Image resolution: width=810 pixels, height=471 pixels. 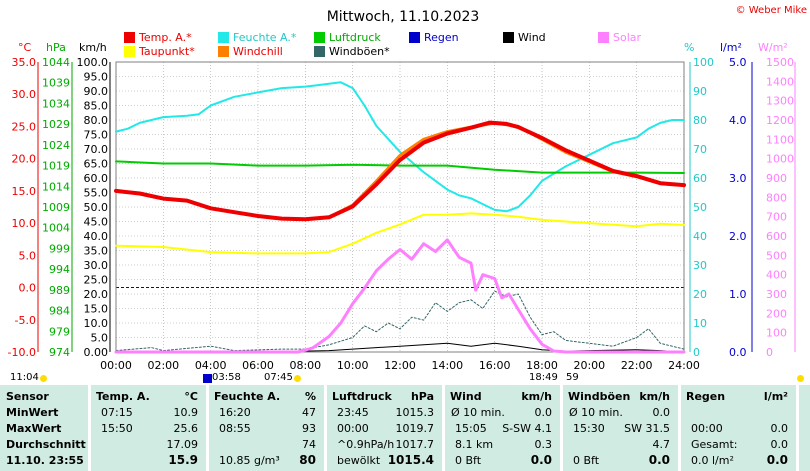 I want to click on series-line-windboeen, so click(x=400, y=321).